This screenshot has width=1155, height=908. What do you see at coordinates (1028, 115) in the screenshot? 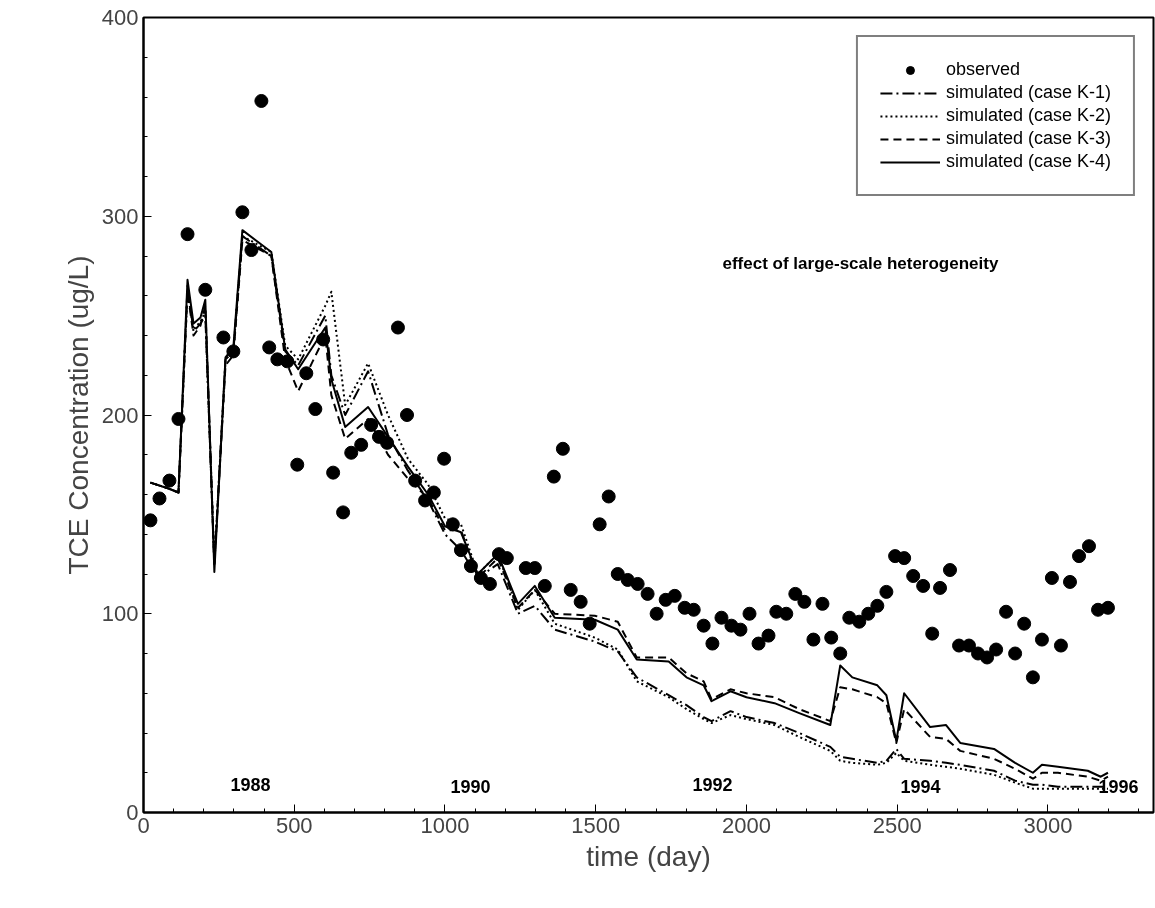
I see `legend-label: simulated (case K-2)` at bounding box center [1028, 115].